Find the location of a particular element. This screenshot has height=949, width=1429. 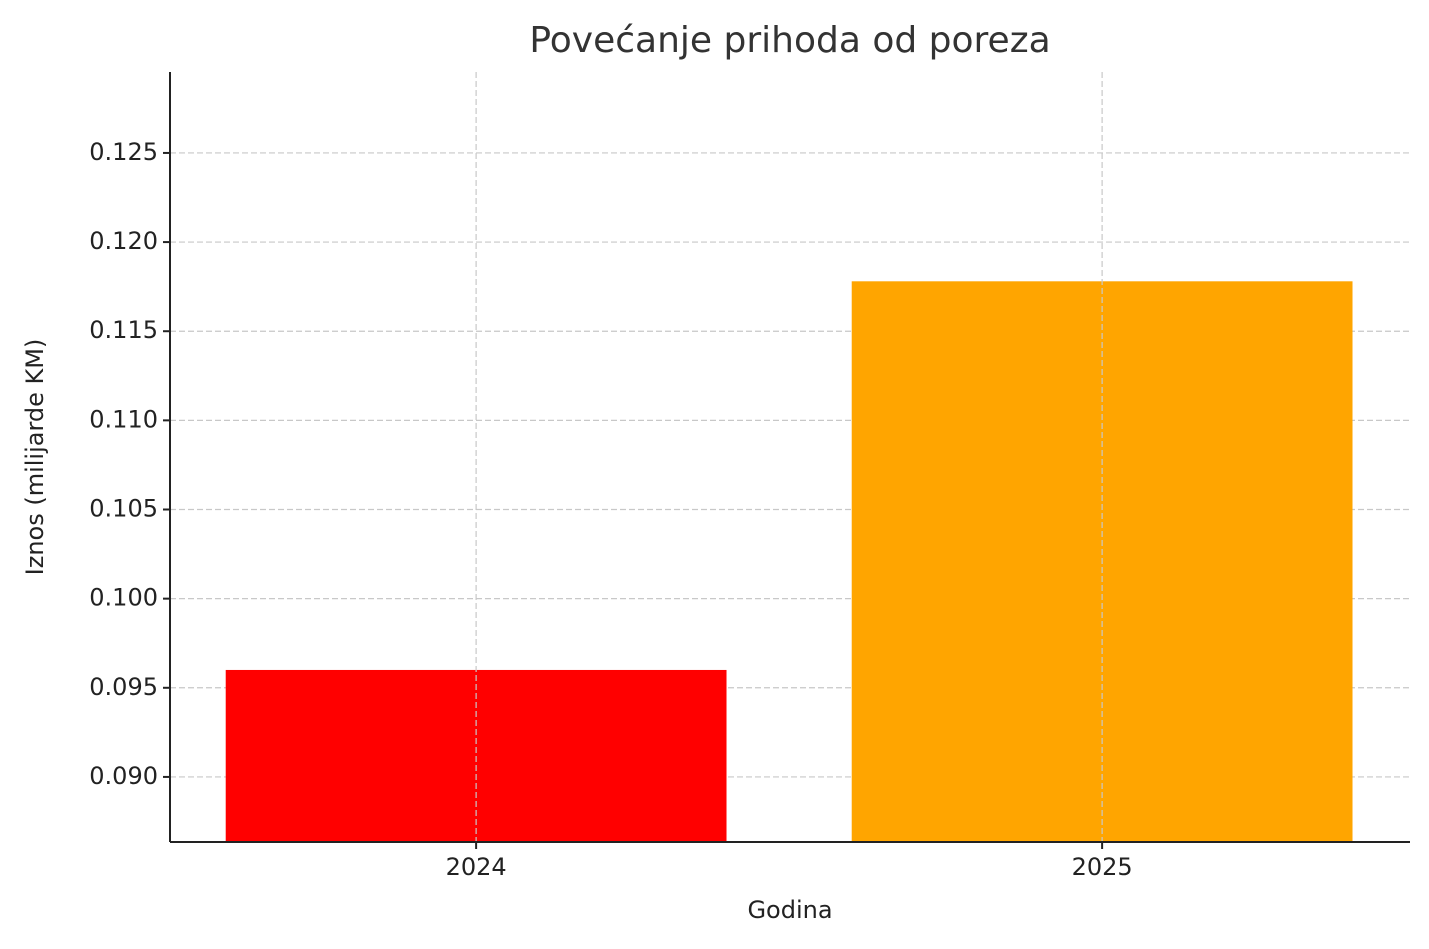

x-tick-label: 2024 is located at coordinates (476, 867).